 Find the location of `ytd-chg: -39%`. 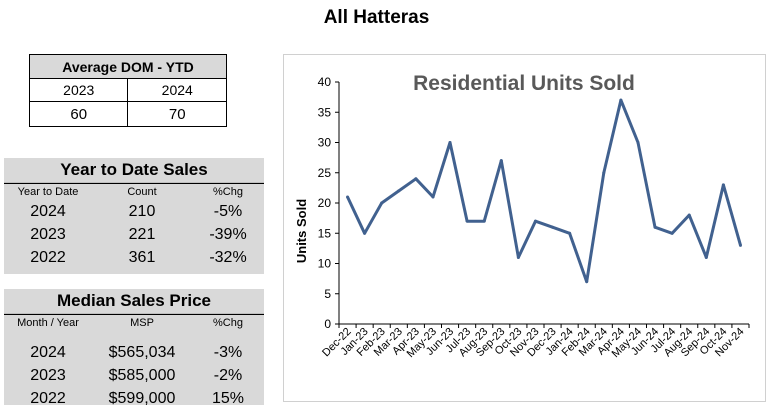

ytd-chg: -39% is located at coordinates (228, 234).